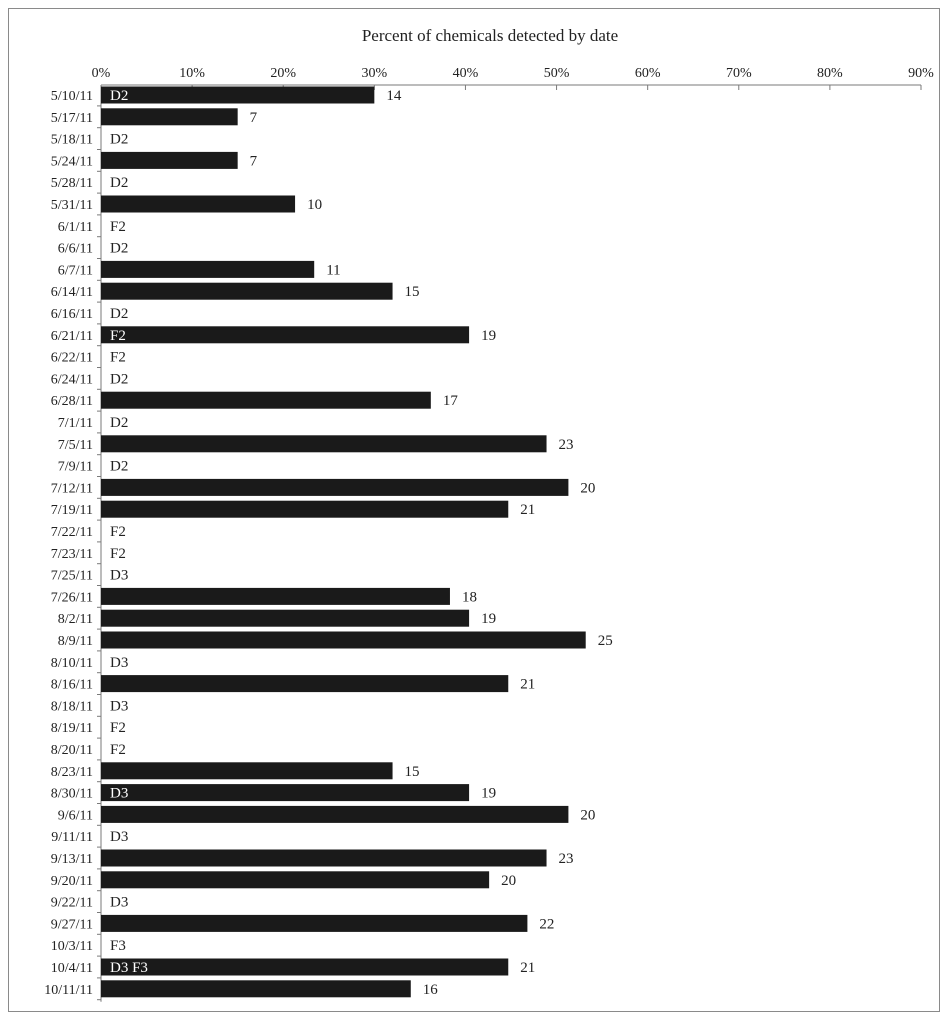  Describe the element at coordinates (72, 140) in the screenshot. I see `date-label: 5/18/11` at that location.